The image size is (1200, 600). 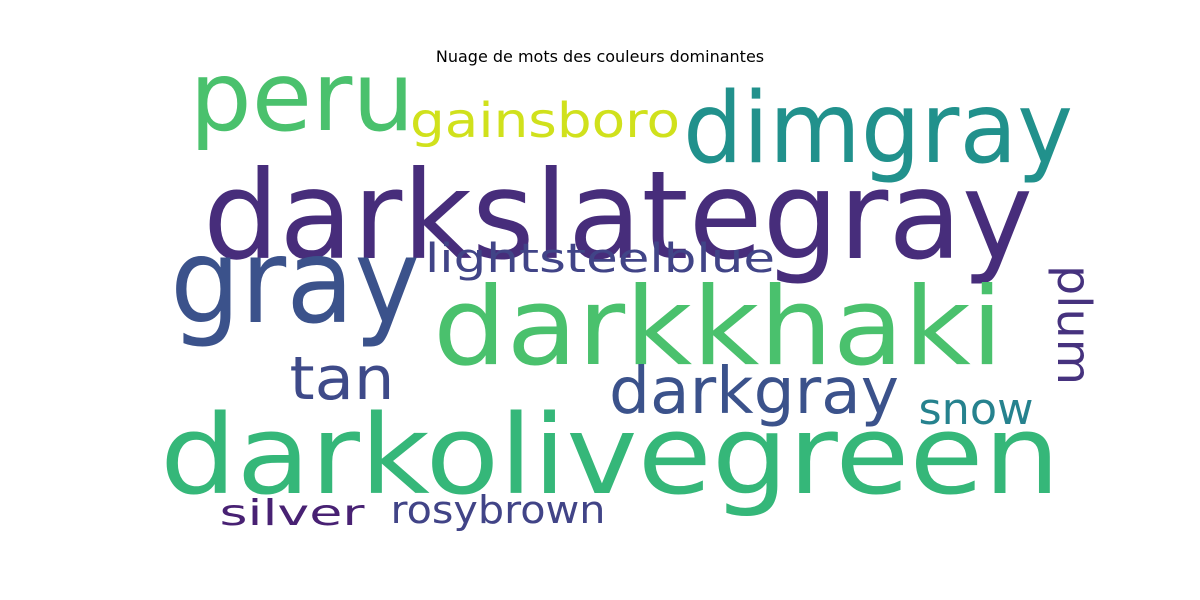 What do you see at coordinates (498, 510) in the screenshot?
I see `word-rosybrown: rosybrown` at bounding box center [498, 510].